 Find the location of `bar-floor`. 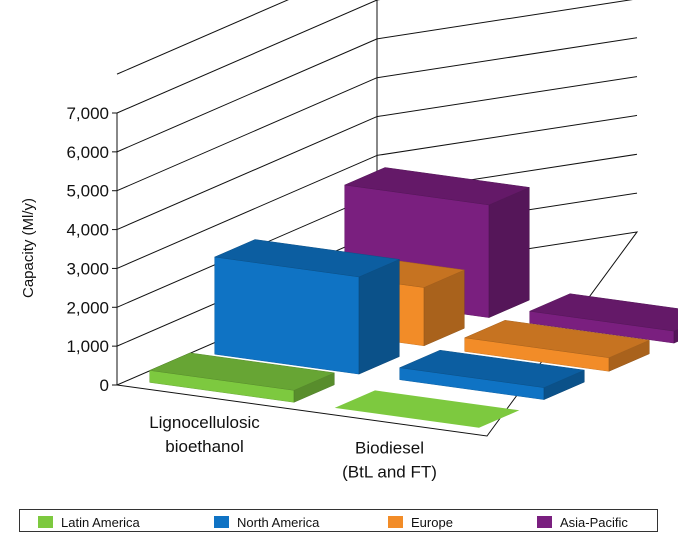

bar-floor is located at coordinates (427, 409).